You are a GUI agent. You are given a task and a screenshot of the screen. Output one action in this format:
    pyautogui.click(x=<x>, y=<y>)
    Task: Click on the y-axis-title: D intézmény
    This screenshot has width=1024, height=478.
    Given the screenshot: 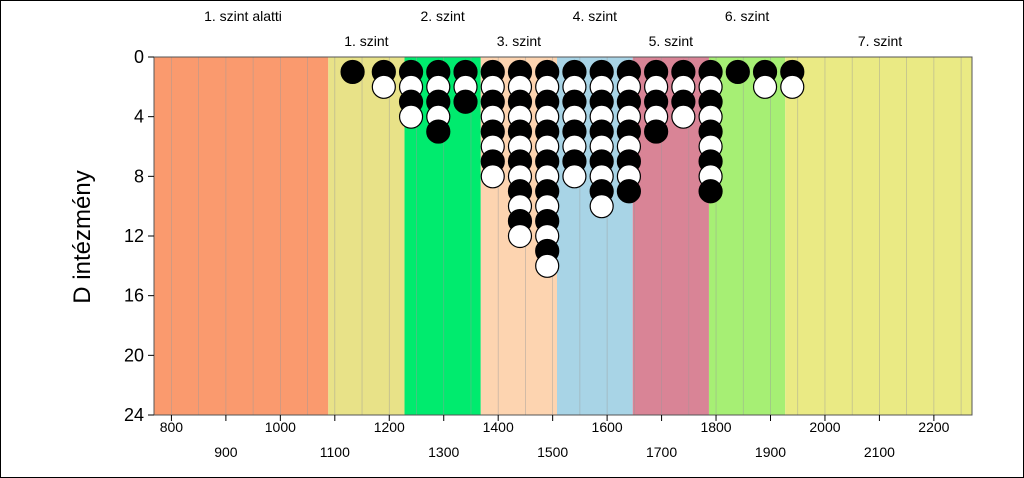 What is the action you would take?
    pyautogui.click(x=82, y=236)
    